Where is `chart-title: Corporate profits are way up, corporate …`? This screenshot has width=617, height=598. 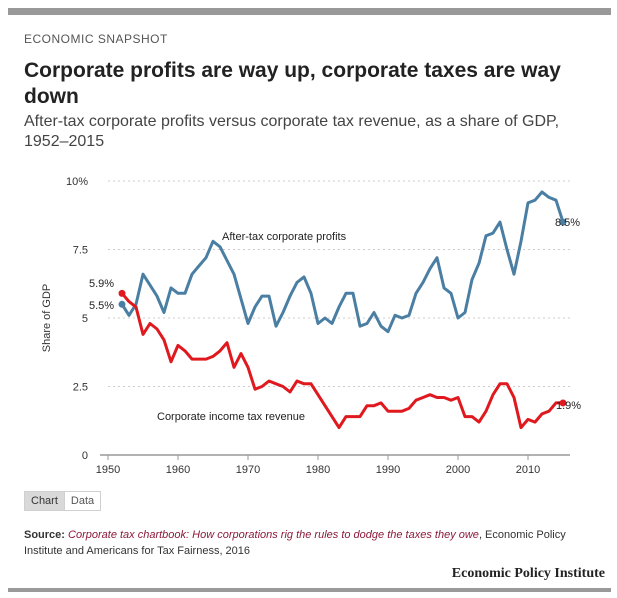
chart-title: Corporate profits are way up, corporate … is located at coordinates (292, 83).